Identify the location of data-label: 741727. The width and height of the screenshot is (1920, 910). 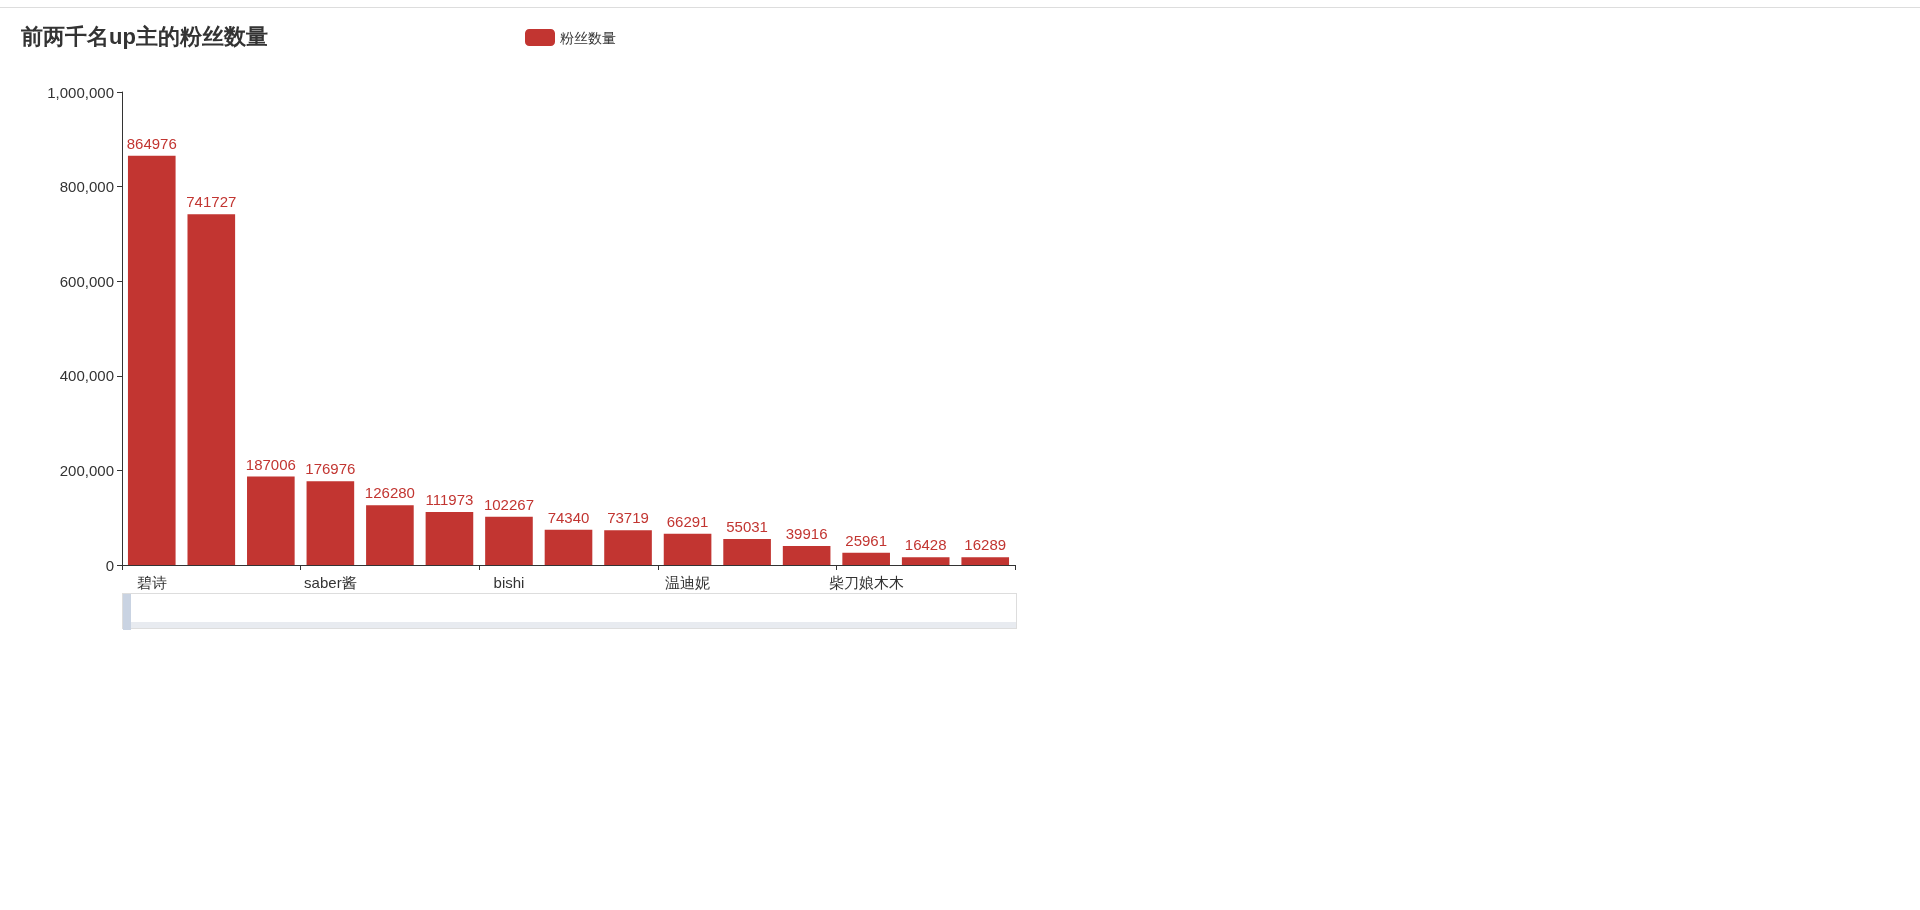
(211, 202).